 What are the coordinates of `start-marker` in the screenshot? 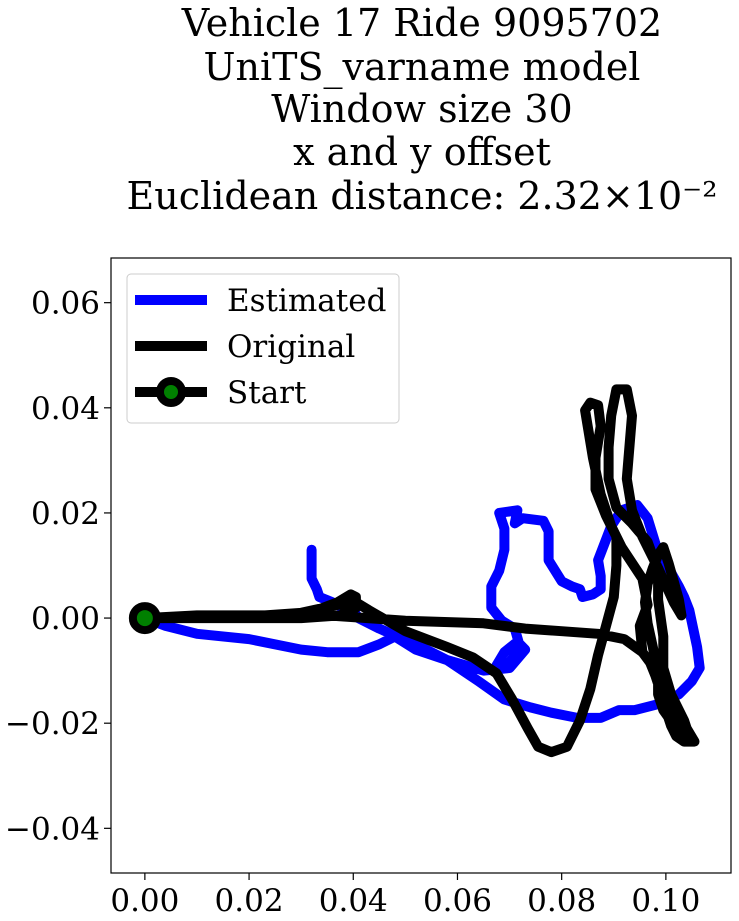 It's located at (144, 618).